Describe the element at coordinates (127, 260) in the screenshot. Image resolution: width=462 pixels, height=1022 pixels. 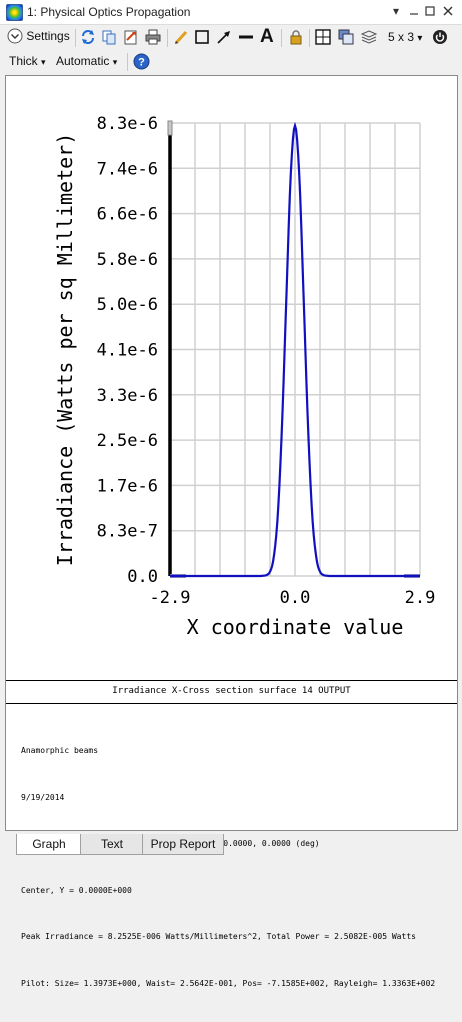
I see `y-tick-label: 5.8e-6` at that location.